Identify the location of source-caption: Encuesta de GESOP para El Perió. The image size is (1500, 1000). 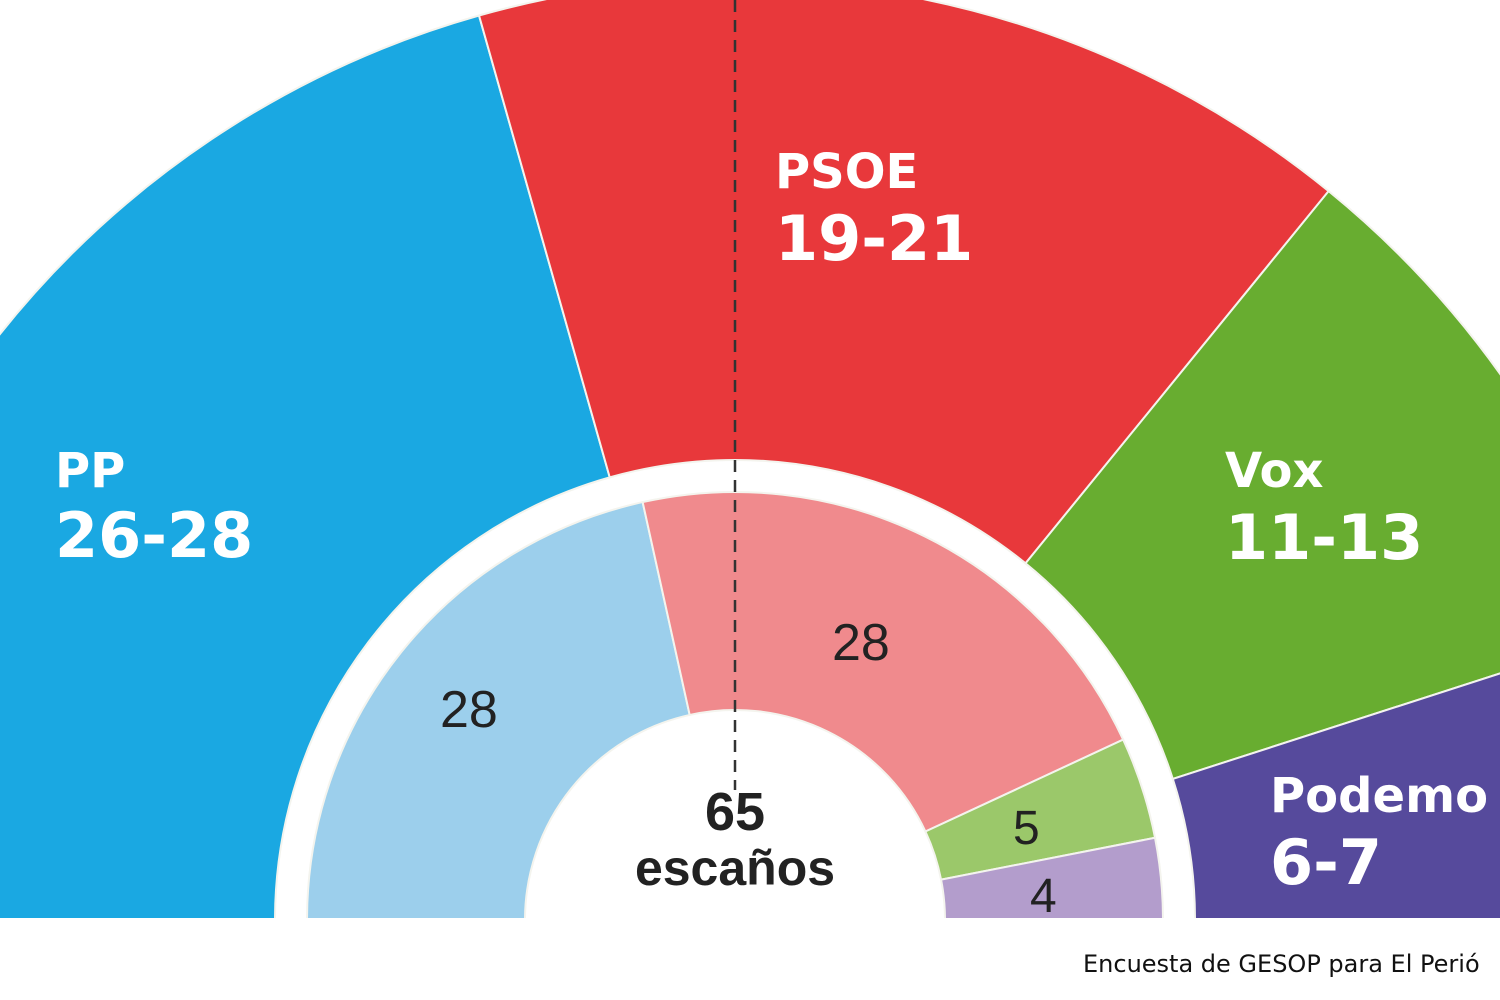
(1281, 964).